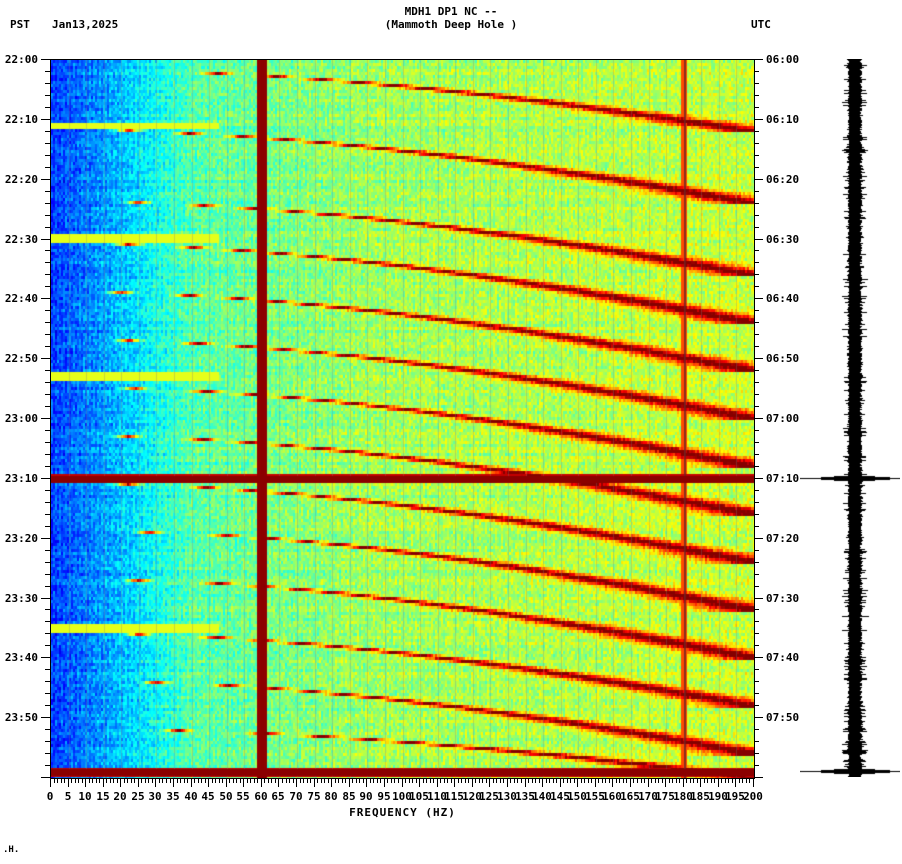 Image resolution: width=902 pixels, height=864 pixels. Describe the element at coordinates (761, 24) in the screenshot. I see `timezone-label-right: UTC` at that location.